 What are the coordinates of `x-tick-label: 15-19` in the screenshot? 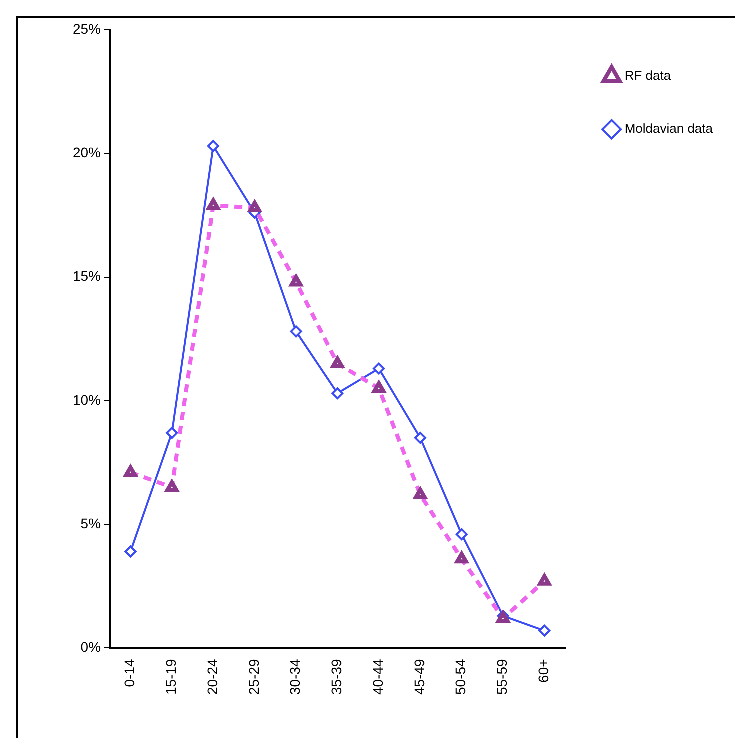 It's located at (170, 677).